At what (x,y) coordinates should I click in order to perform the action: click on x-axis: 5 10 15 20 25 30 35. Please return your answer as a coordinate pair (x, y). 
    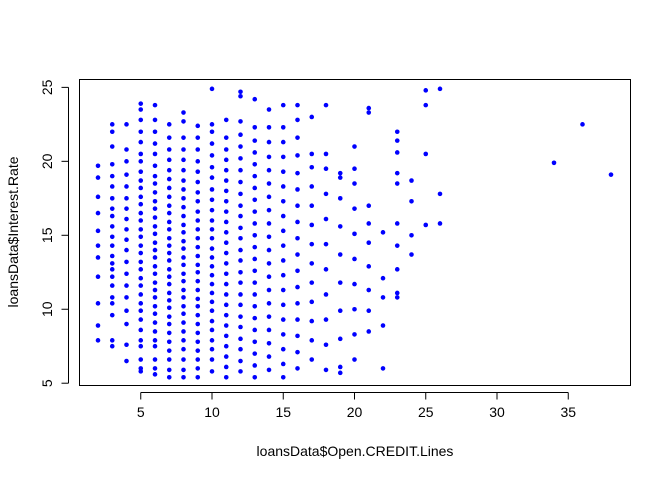
    Looking at the image, I should click on (356, 406).